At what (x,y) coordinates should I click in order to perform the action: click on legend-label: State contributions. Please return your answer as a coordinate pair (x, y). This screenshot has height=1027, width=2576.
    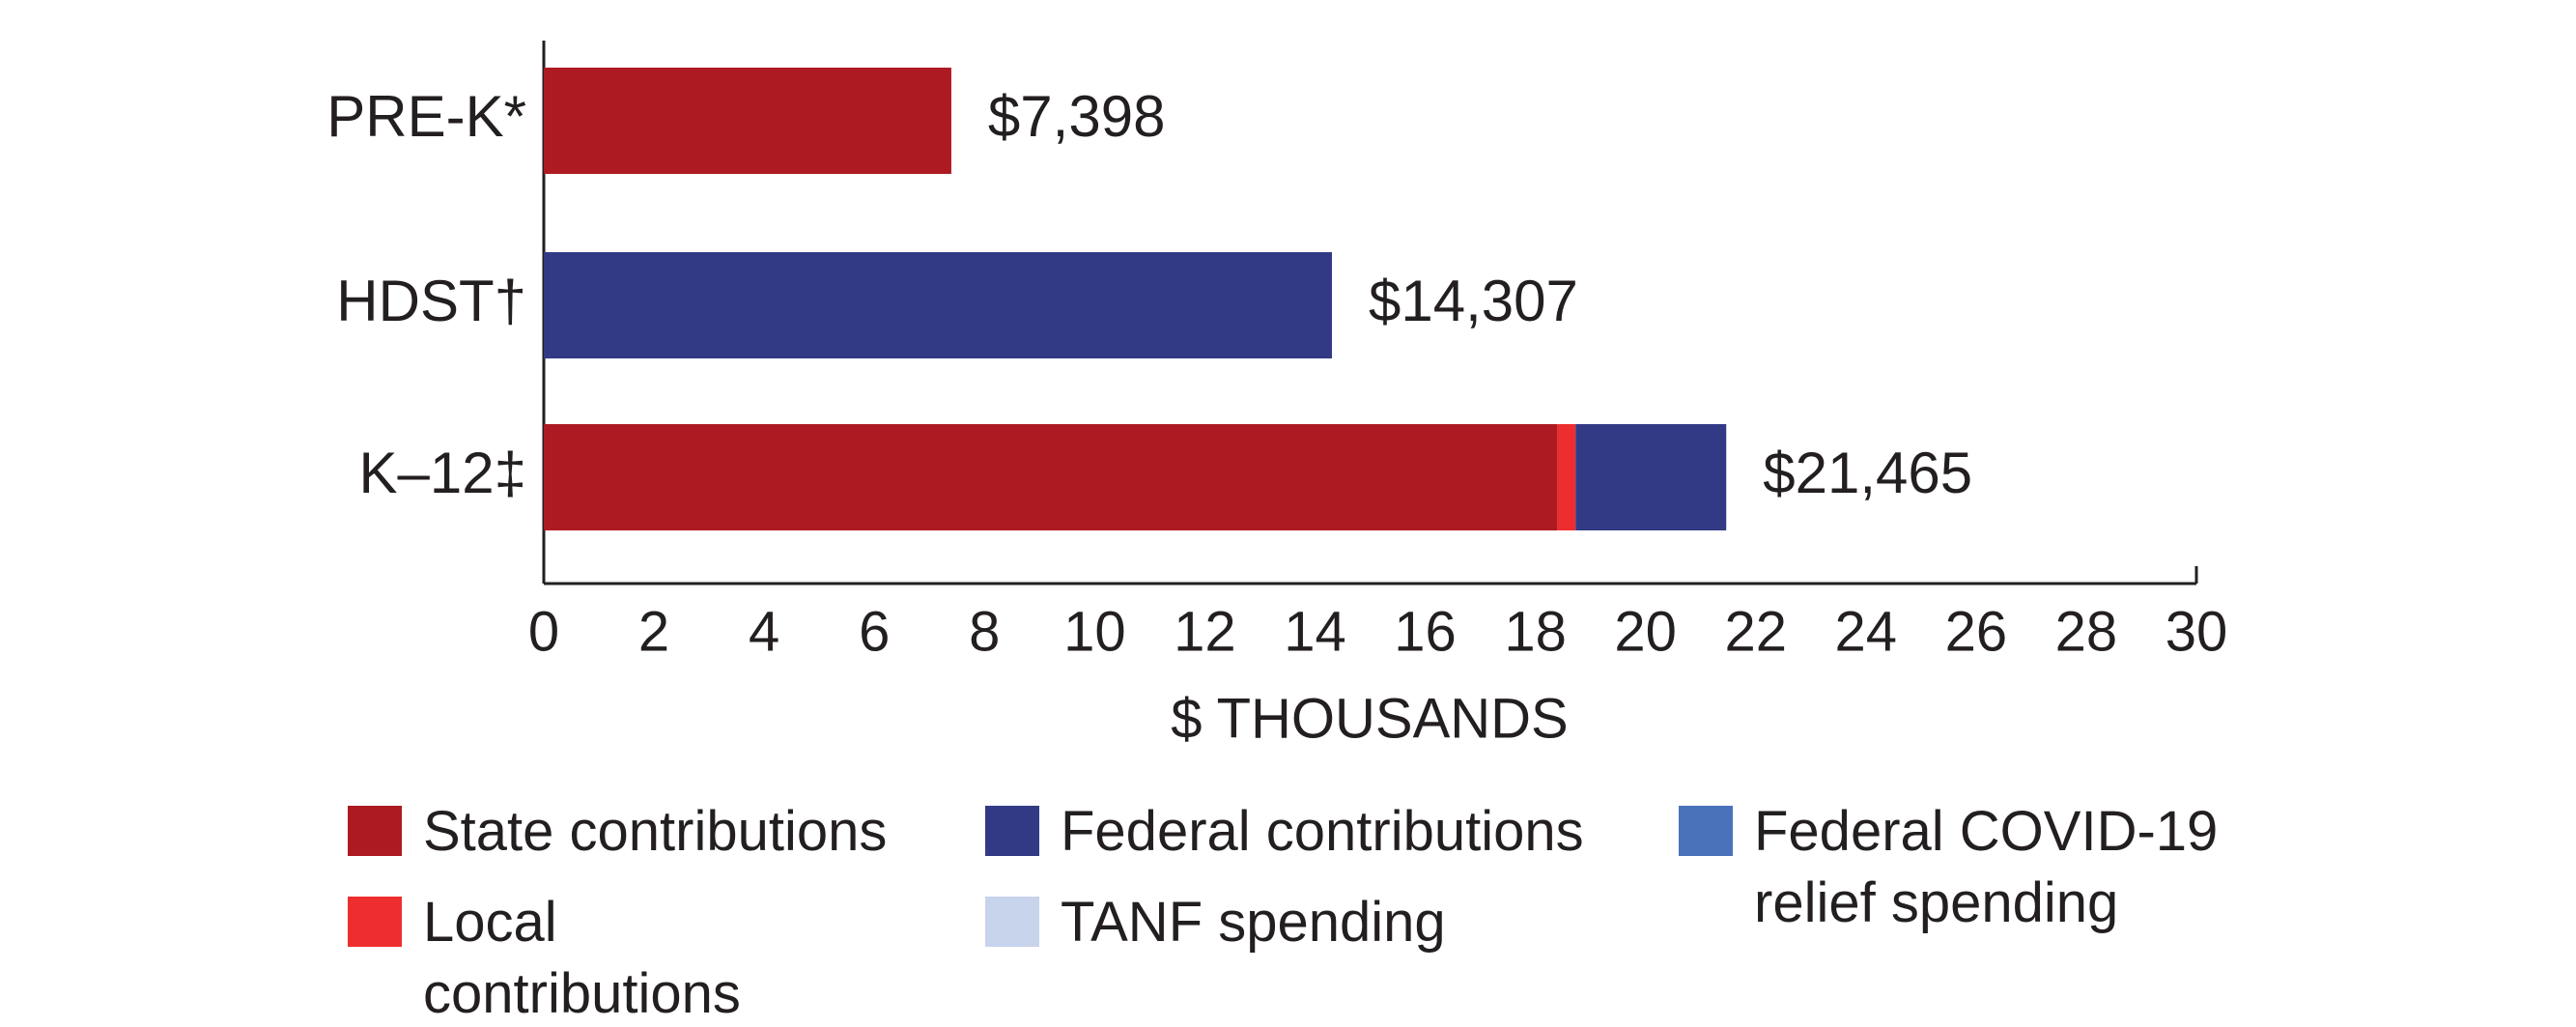
    Looking at the image, I should click on (655, 831).